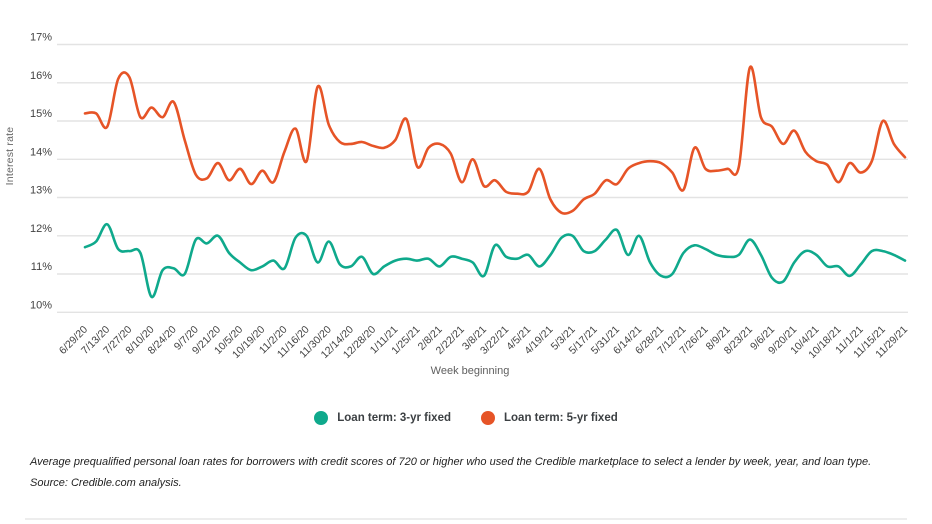 The height and width of the screenshot is (524, 932). Describe the element at coordinates (41, 152) in the screenshot. I see `y-tick-label-14: 14%` at that location.